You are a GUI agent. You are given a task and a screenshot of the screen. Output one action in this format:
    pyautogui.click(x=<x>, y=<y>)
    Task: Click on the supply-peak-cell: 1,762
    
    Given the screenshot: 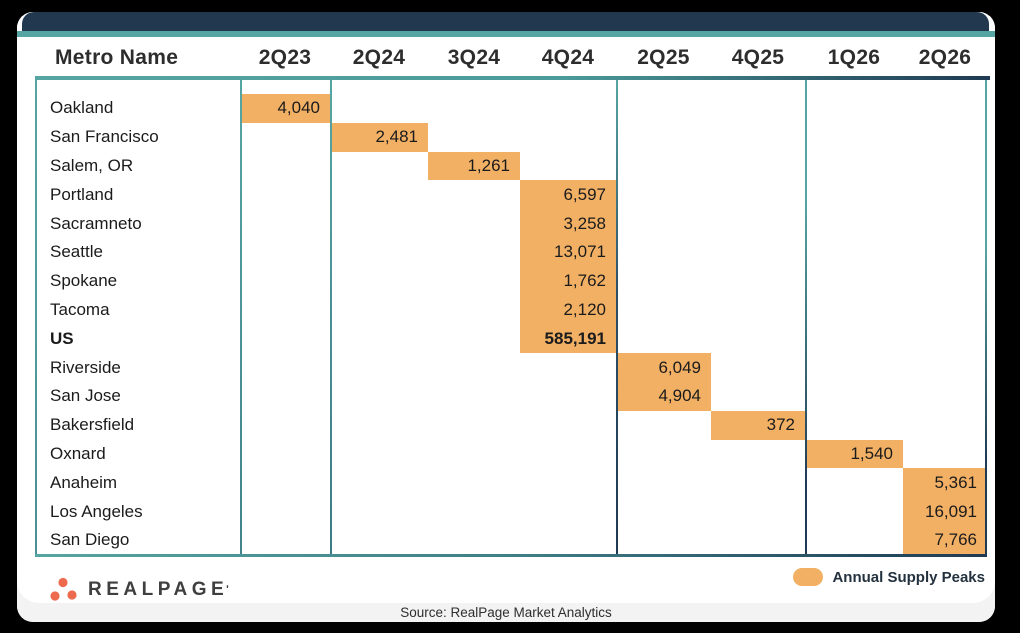 What is the action you would take?
    pyautogui.click(x=568, y=281)
    